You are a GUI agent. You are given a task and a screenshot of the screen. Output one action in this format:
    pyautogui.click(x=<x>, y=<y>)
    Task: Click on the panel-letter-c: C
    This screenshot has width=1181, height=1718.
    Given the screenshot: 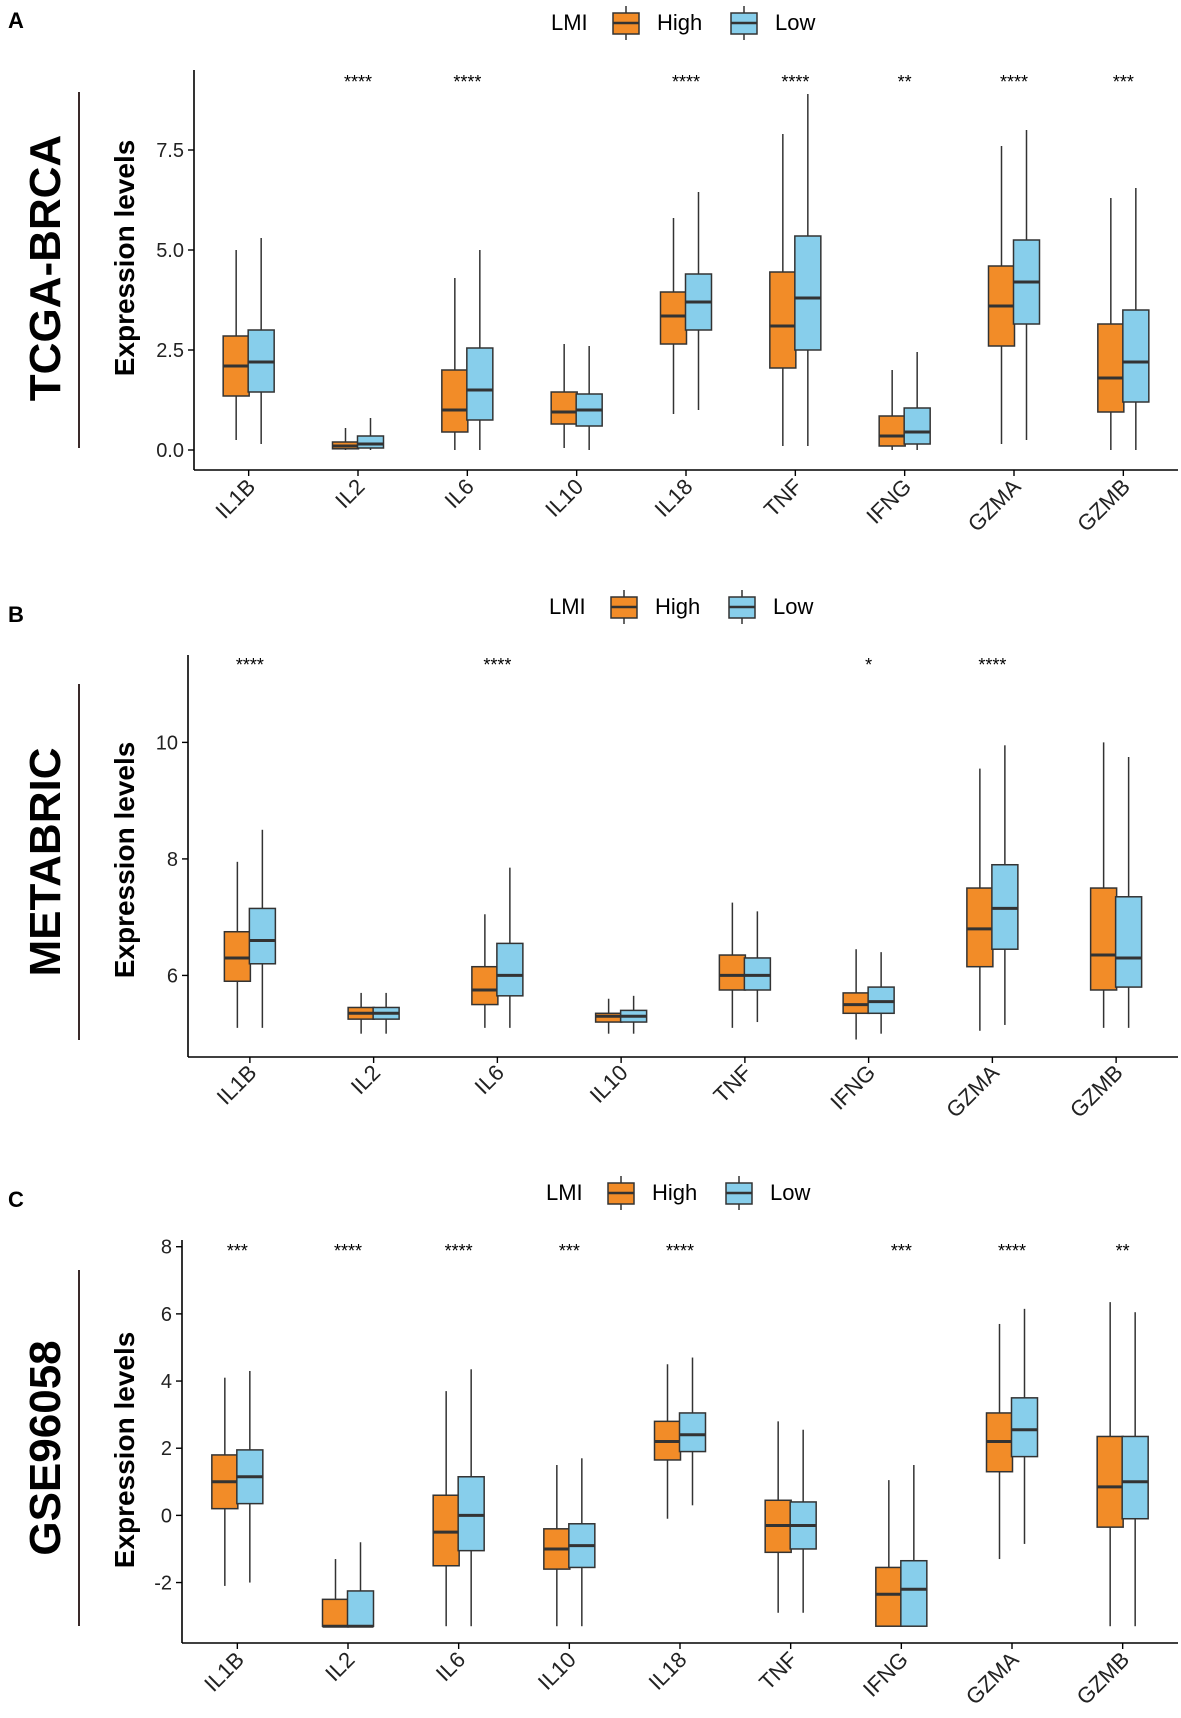 What is the action you would take?
    pyautogui.click(x=16, y=1199)
    